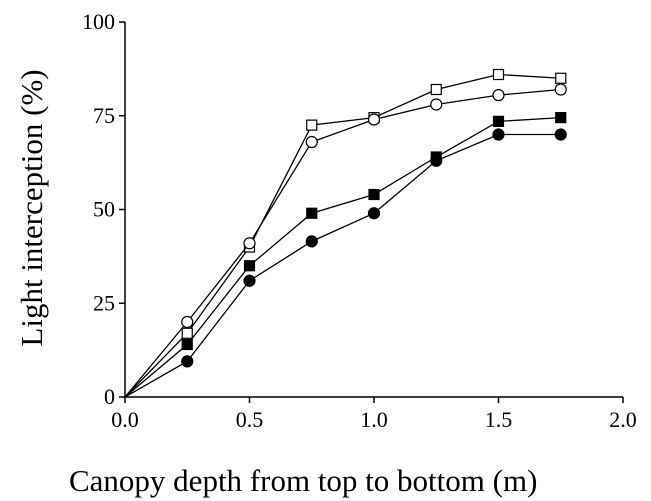  What do you see at coordinates (104, 302) in the screenshot?
I see `y-tick-label: 25` at bounding box center [104, 302].